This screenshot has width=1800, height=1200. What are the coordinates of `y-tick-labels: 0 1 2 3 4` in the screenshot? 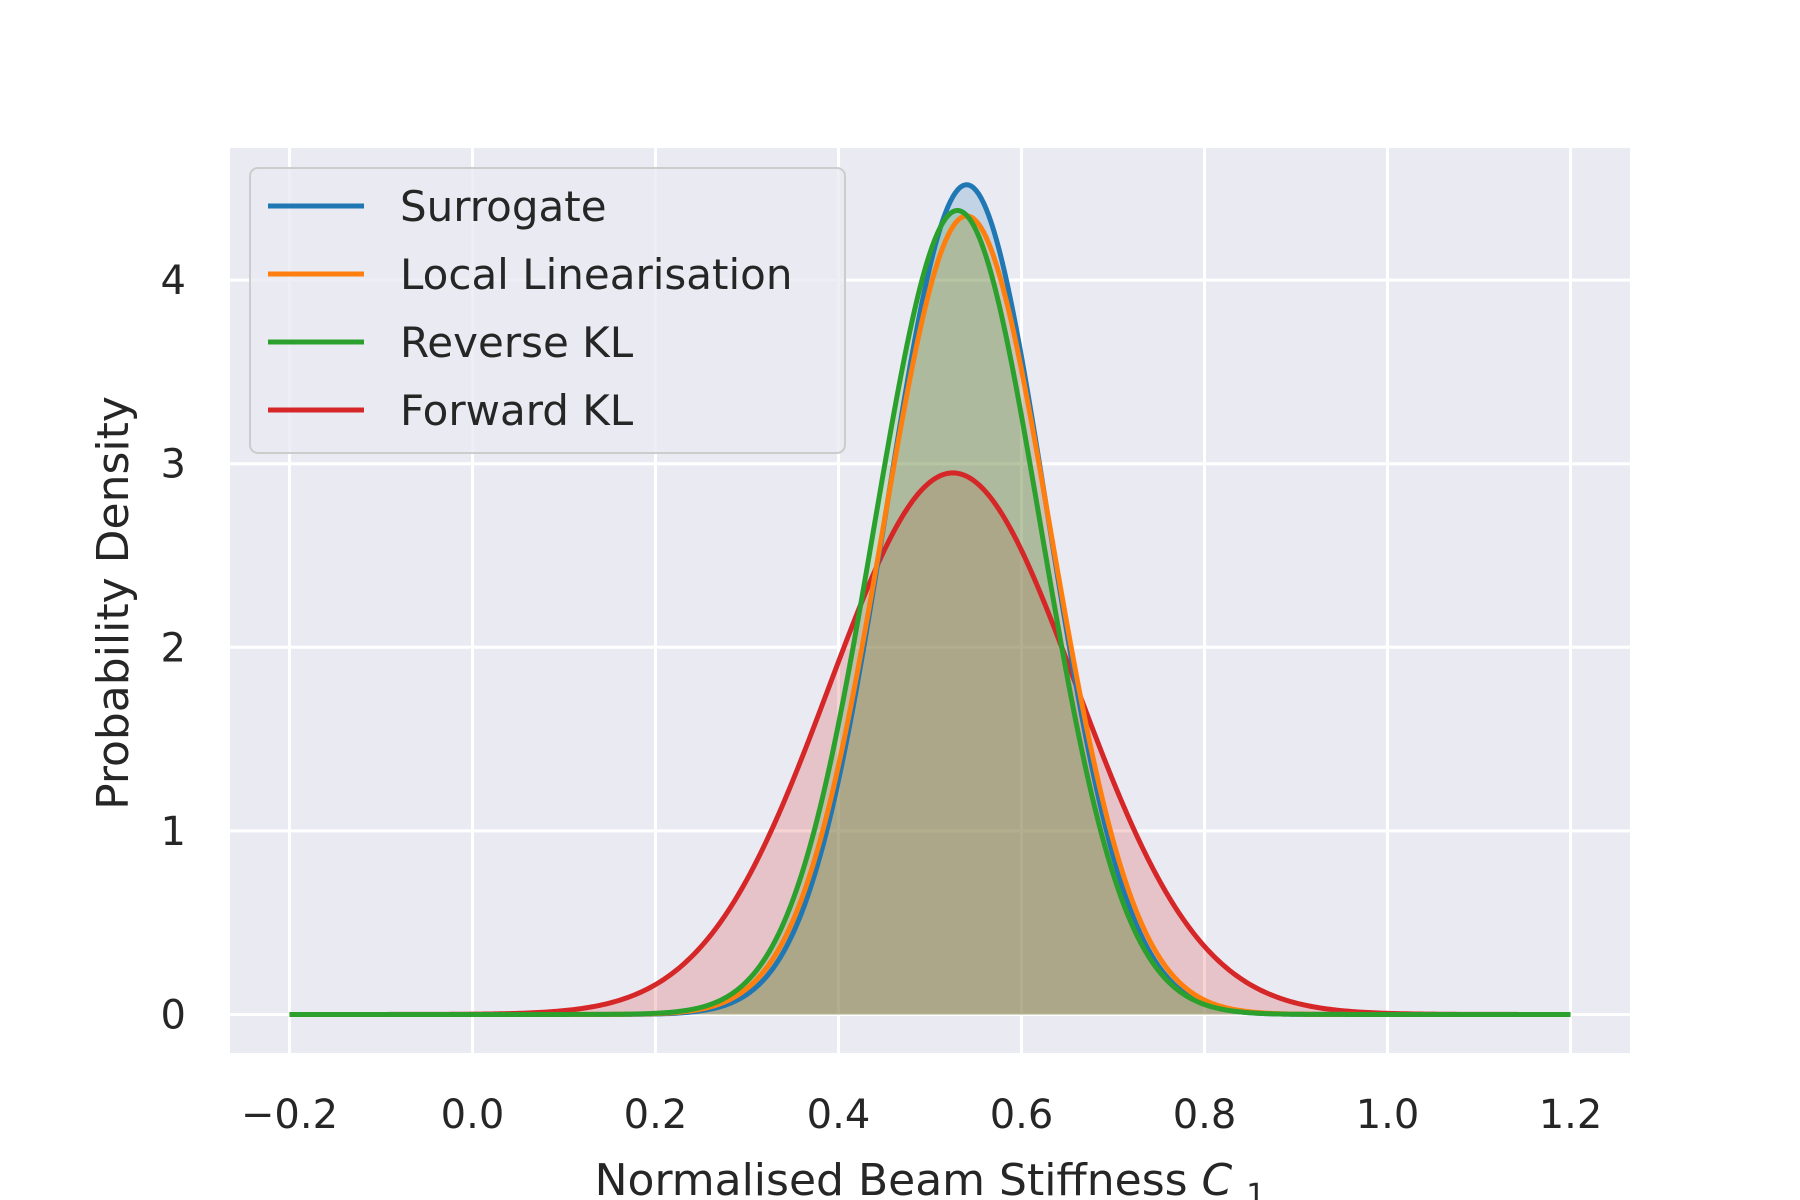 It's located at (173, 648).